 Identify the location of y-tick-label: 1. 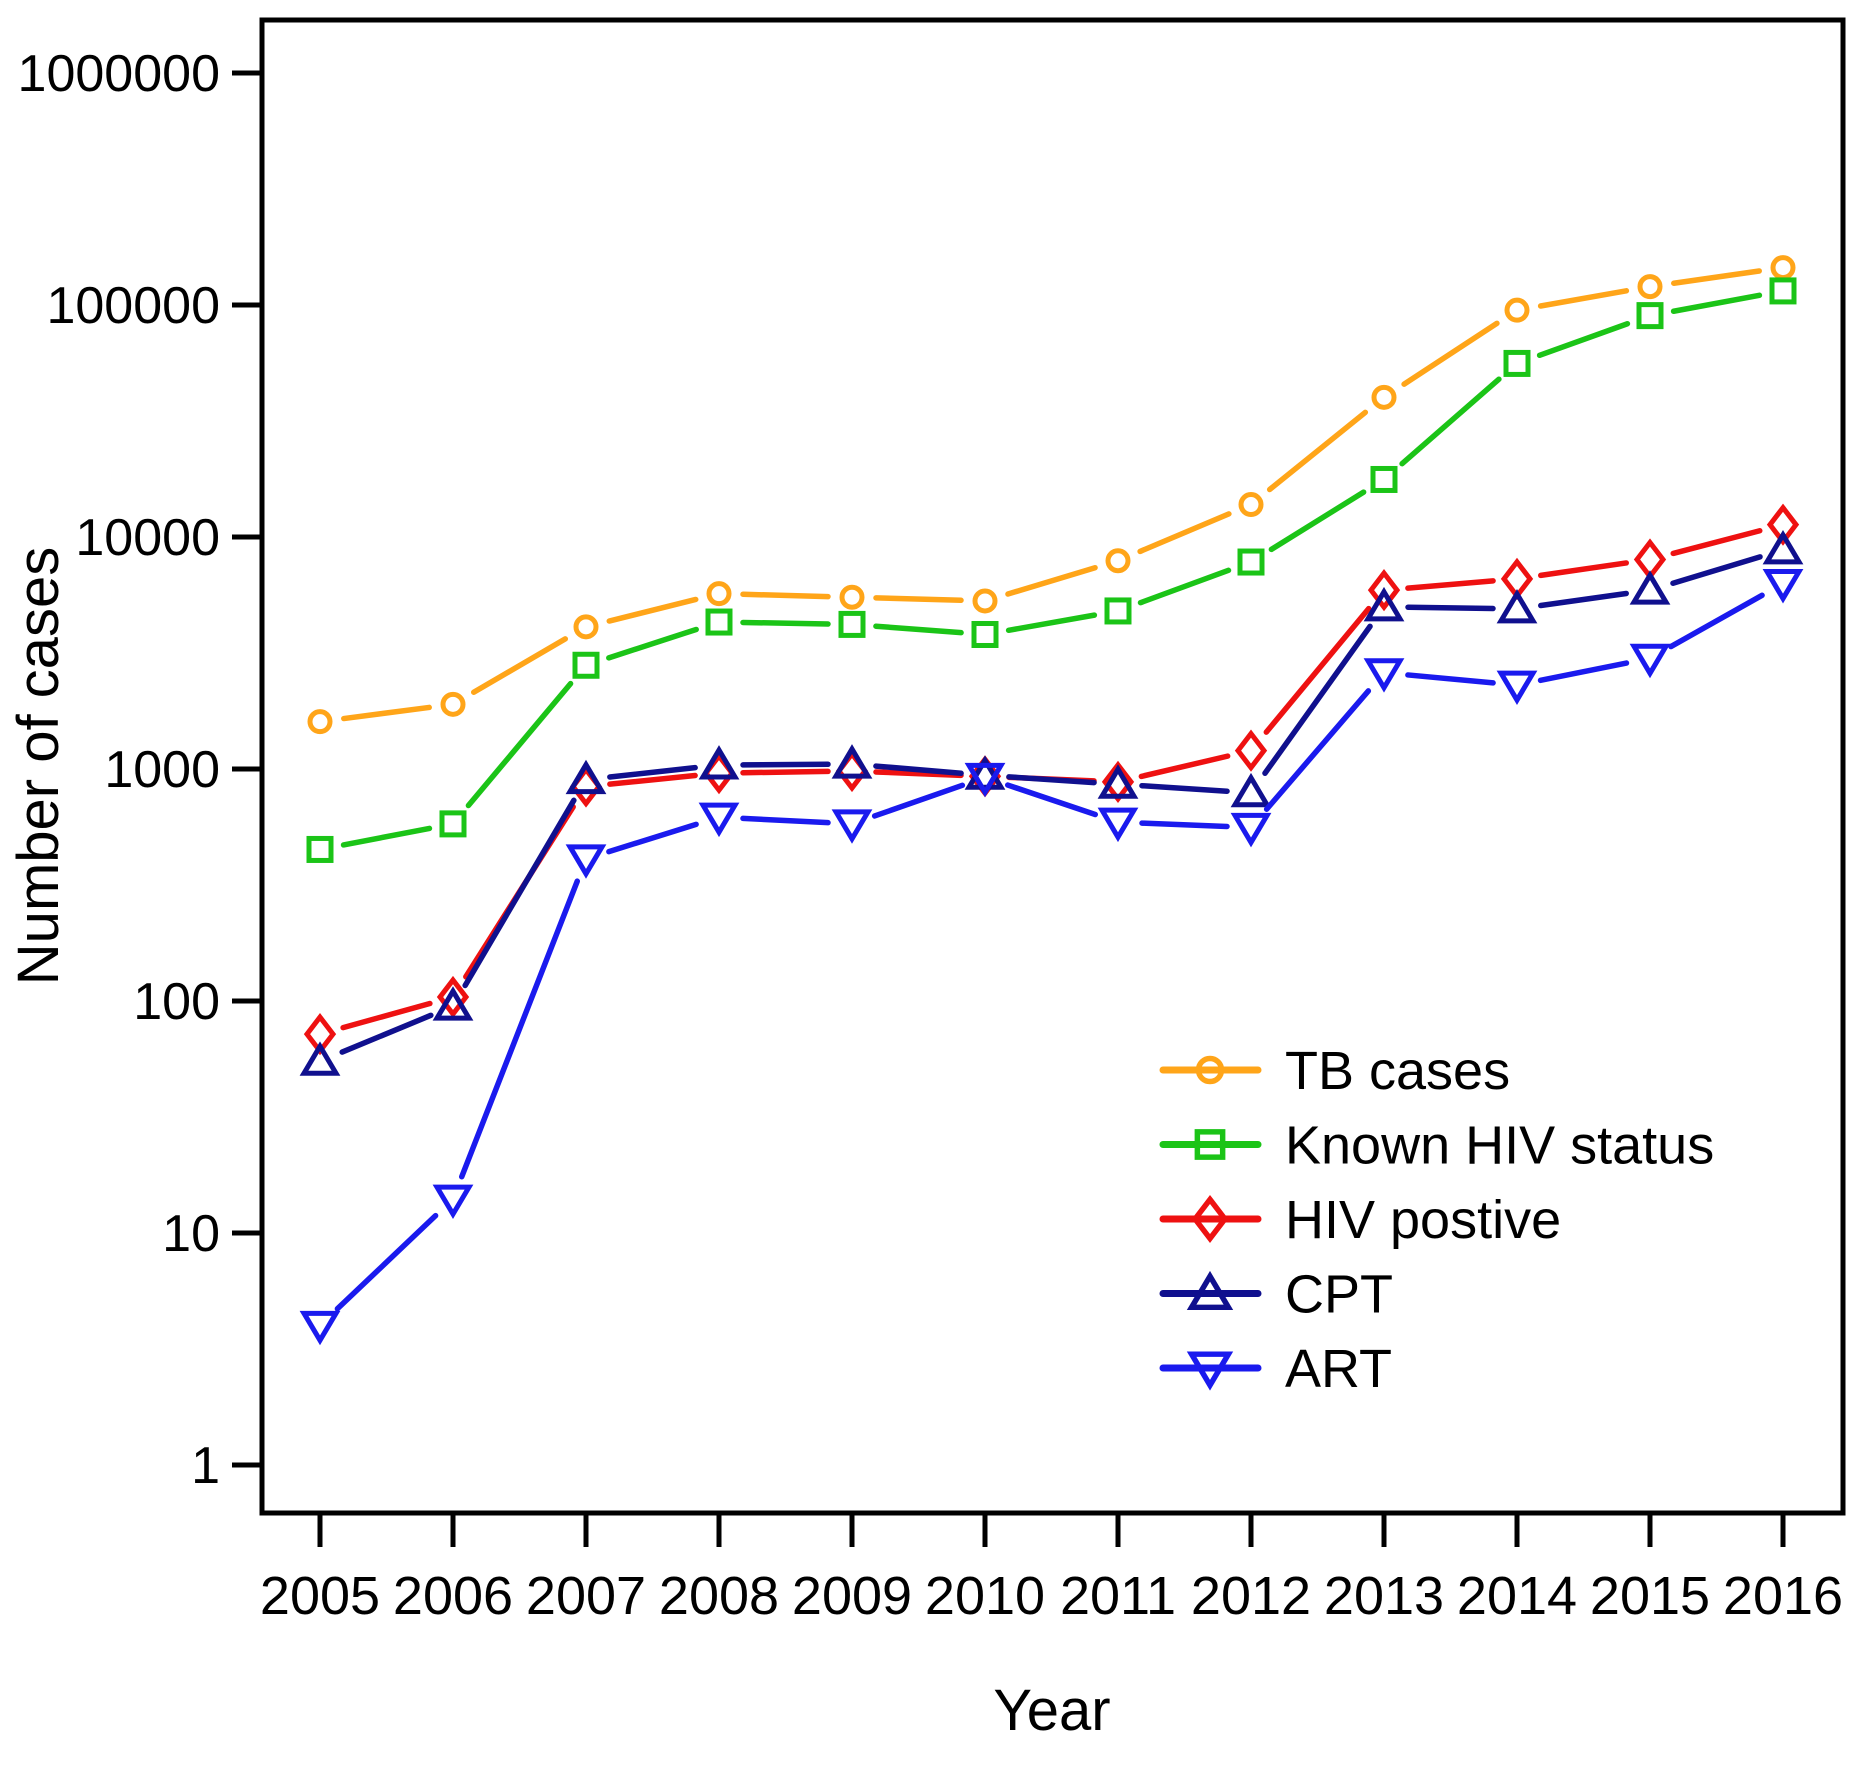
(205, 1466).